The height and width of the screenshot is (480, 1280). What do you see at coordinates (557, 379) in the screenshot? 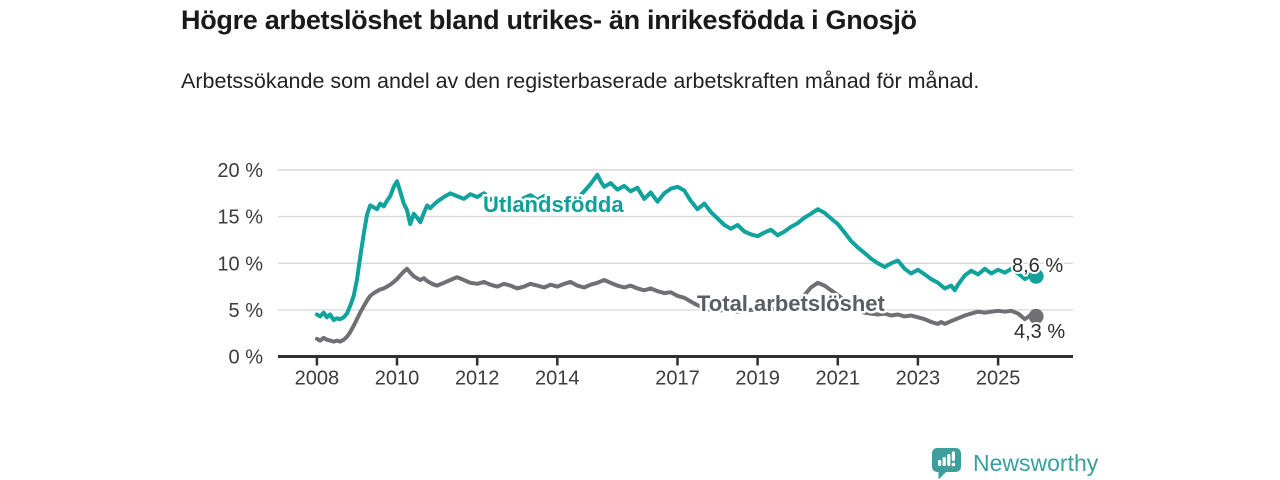
I see `x-tick-label: 2014` at bounding box center [557, 379].